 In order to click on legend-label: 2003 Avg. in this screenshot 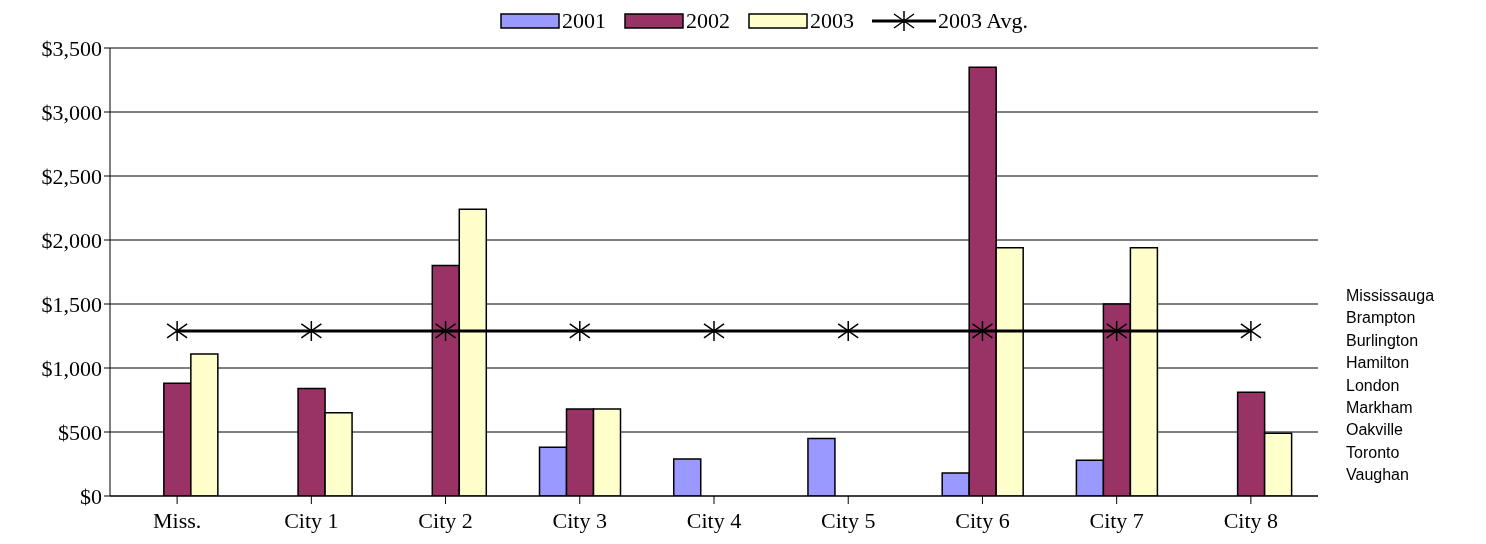, I will do `click(983, 21)`.